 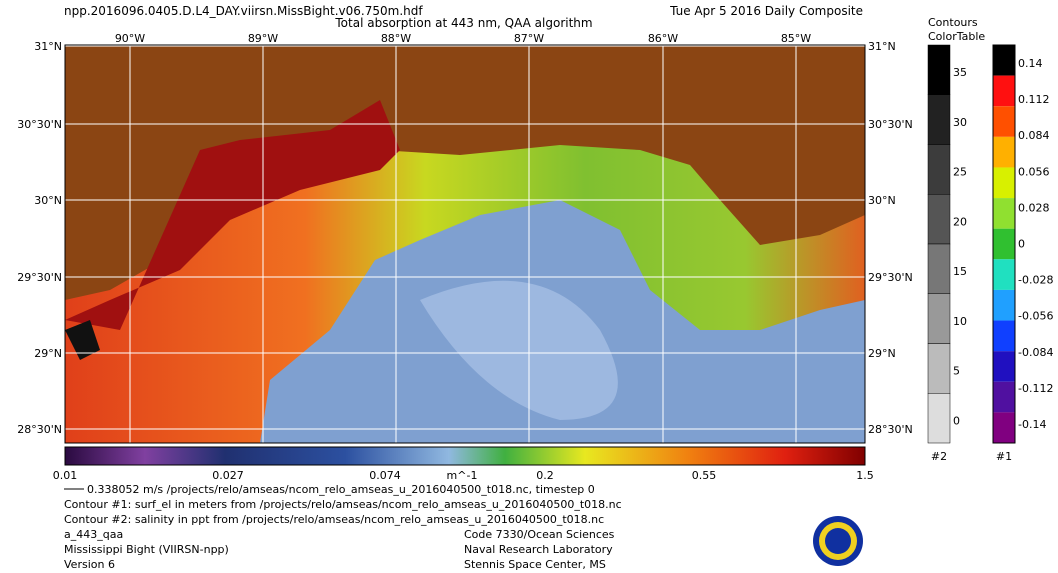 I want to click on table-label: -0.14, so click(x=1032, y=424).